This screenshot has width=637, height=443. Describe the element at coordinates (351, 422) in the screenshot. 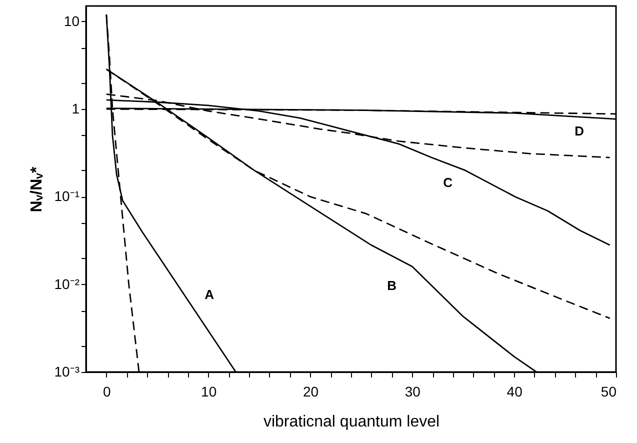

I see `x-axis-title: vibraticnal quantum level` at that location.